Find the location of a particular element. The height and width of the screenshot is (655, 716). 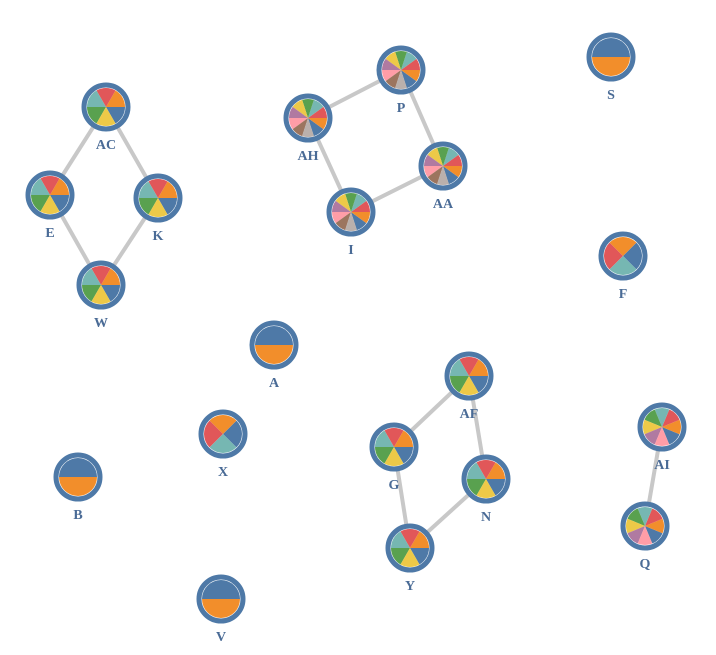

node-w: W is located at coordinates (101, 297).